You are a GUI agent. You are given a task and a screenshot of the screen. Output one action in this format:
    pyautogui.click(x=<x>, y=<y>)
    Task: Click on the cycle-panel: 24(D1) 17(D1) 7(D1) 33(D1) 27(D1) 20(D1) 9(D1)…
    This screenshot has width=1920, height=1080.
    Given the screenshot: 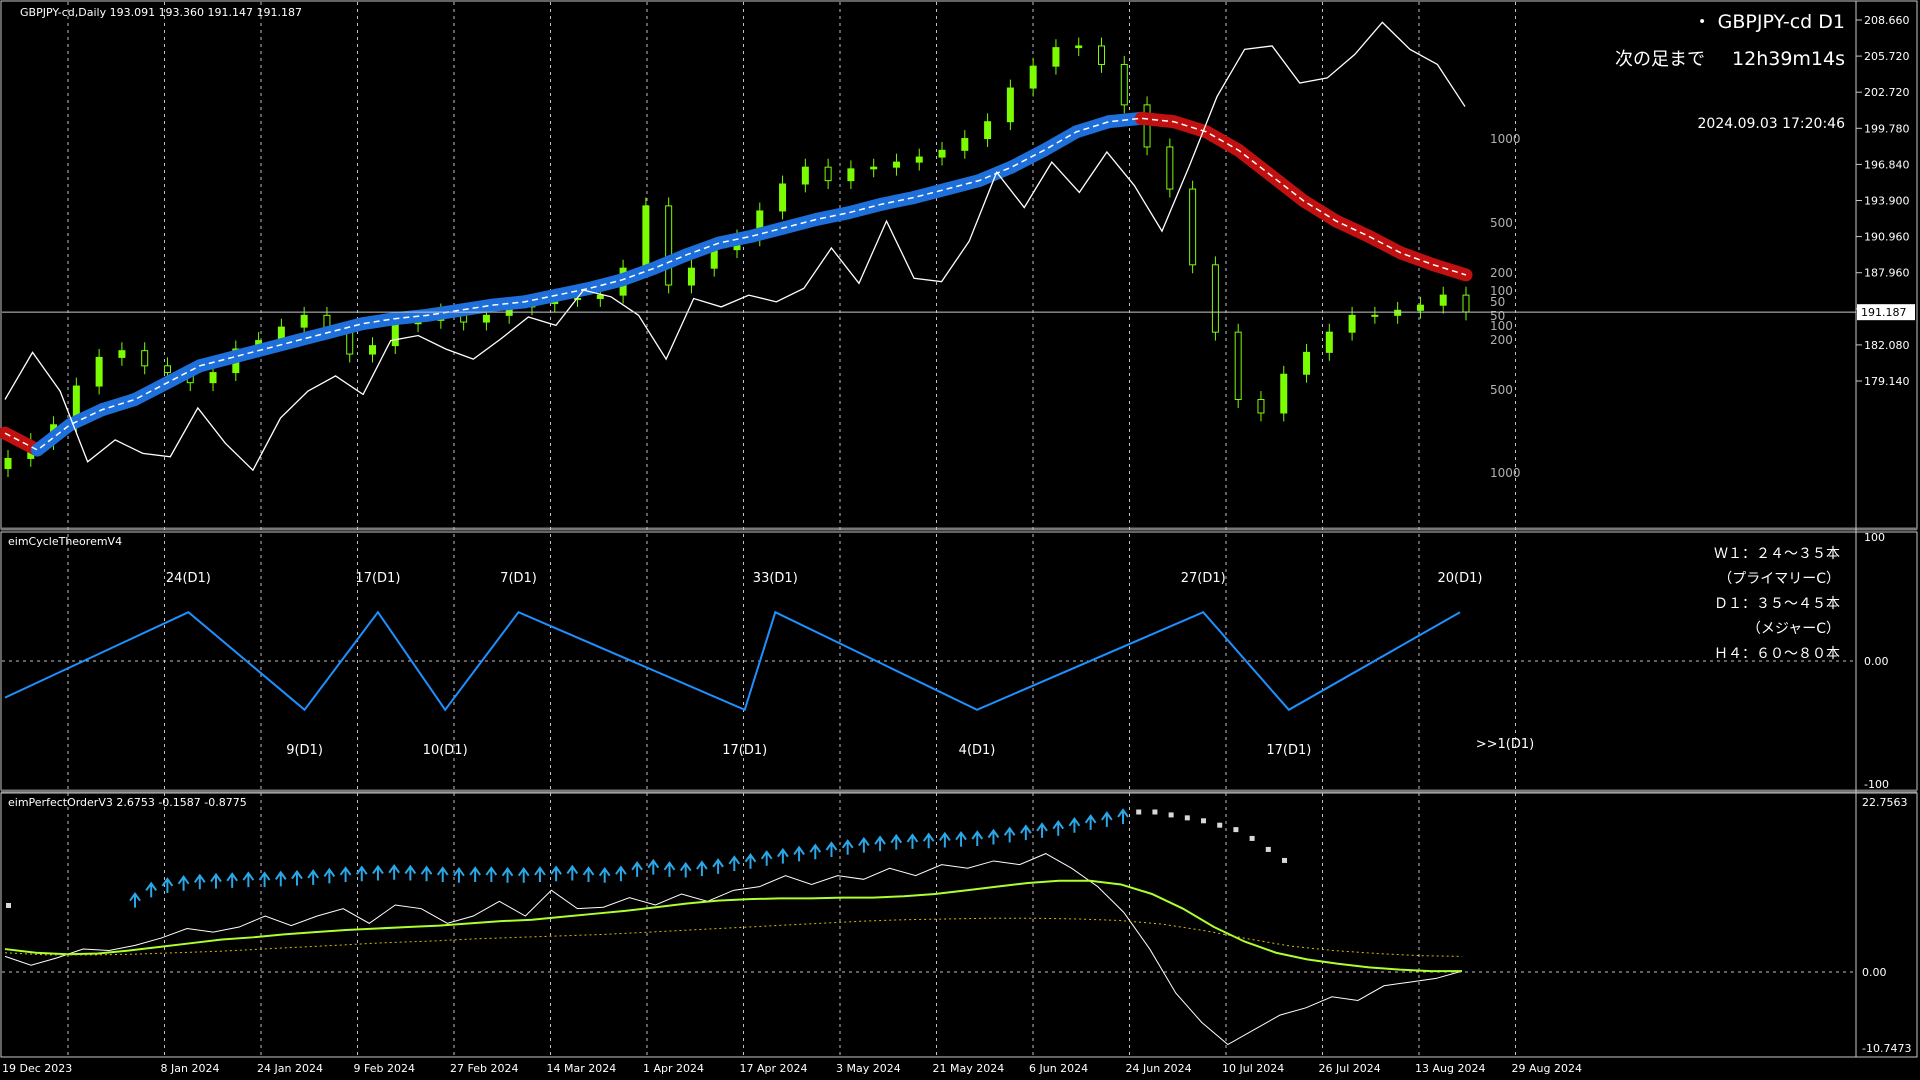 What is the action you would take?
    pyautogui.click(x=769, y=664)
    